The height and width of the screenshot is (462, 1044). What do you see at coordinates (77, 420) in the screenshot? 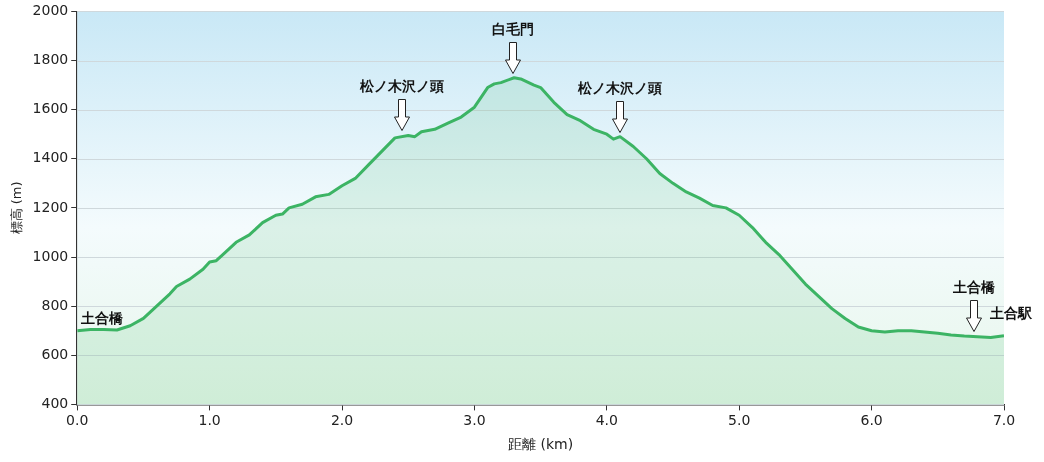
I see `x-tick-label: 0.0` at bounding box center [77, 420].